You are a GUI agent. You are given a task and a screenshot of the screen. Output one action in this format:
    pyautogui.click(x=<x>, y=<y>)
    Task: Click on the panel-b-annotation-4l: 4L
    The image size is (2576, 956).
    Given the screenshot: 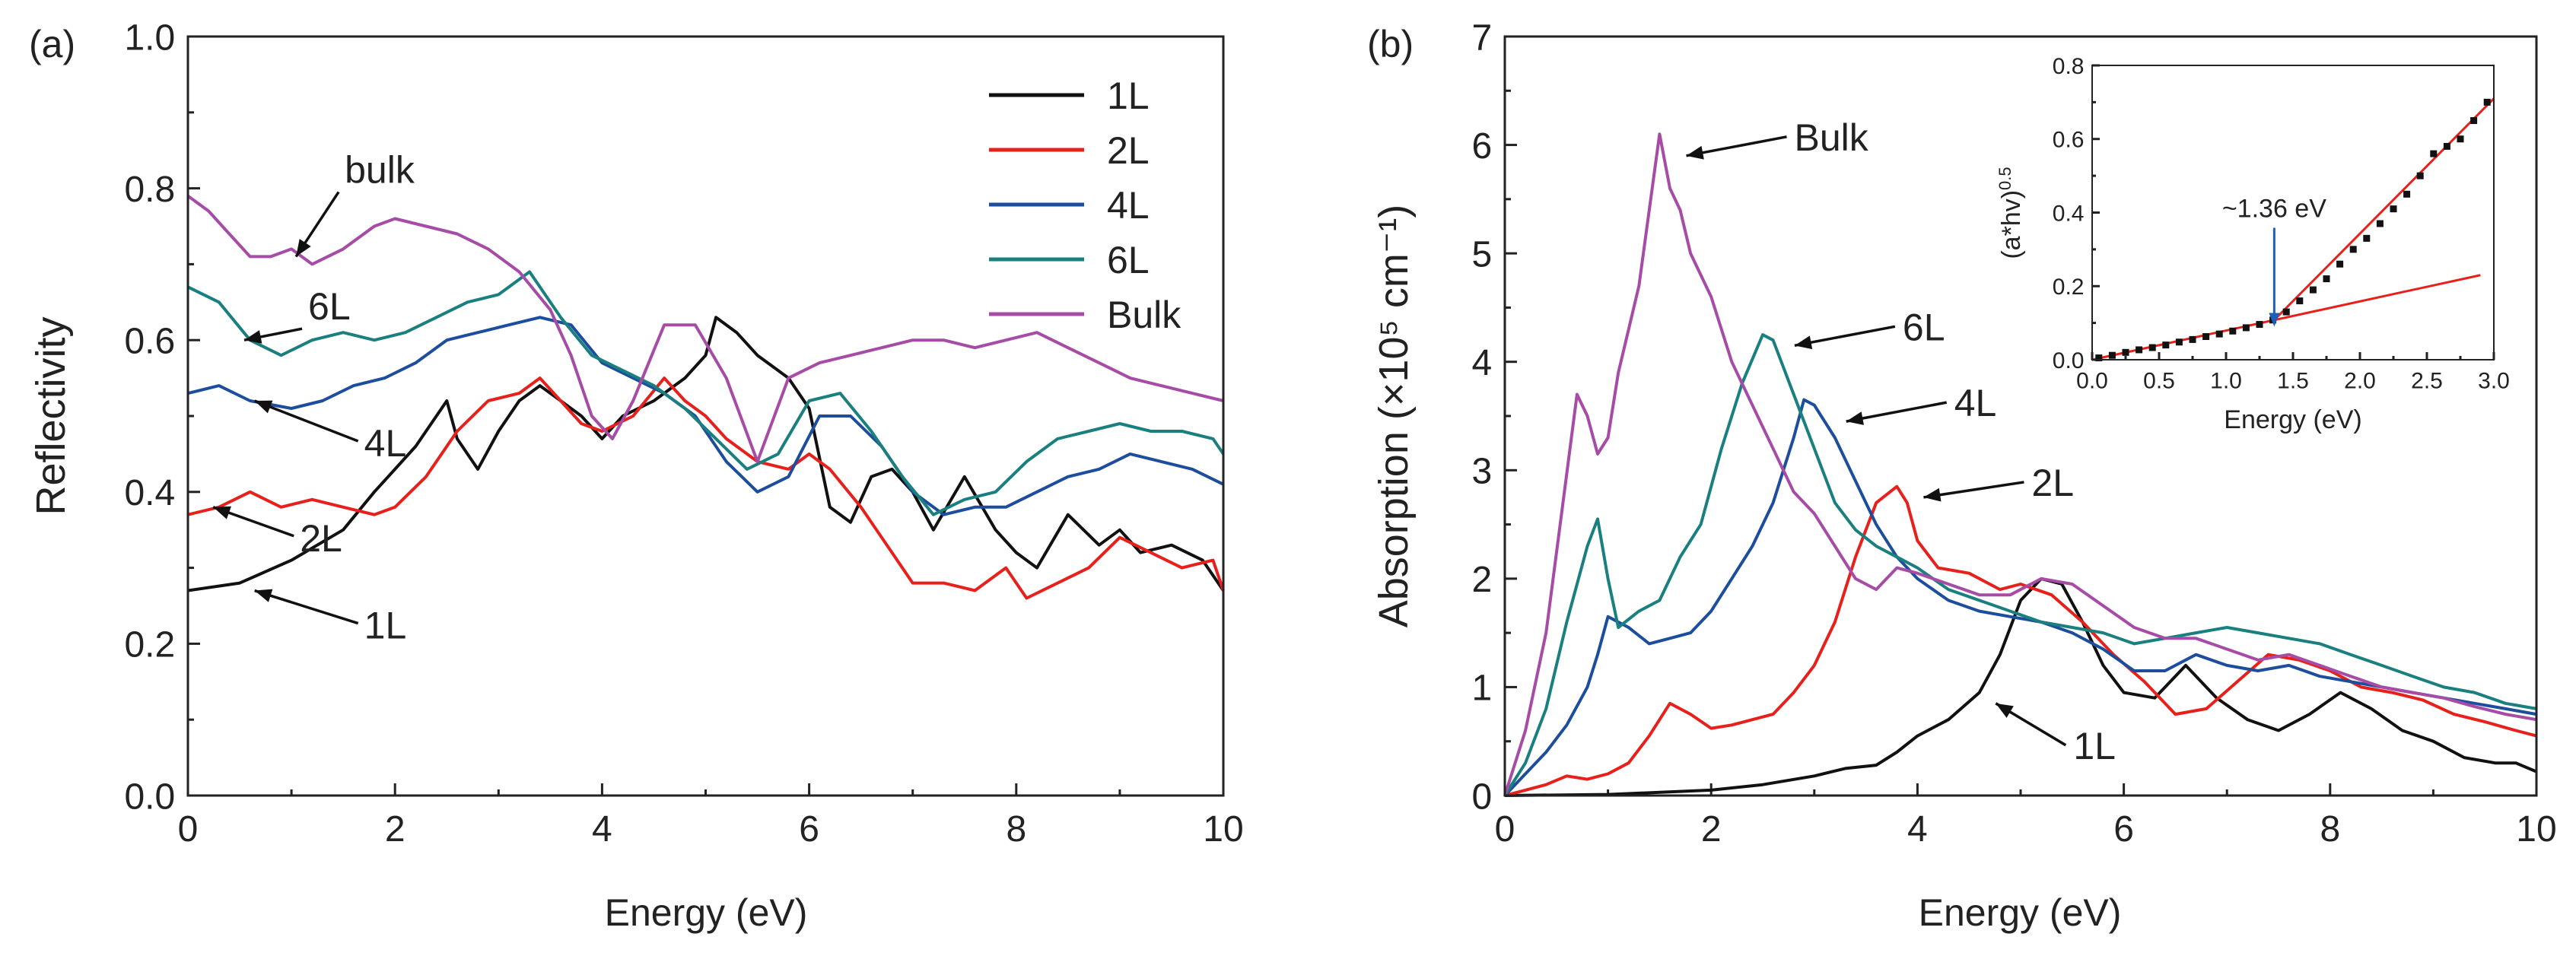 What is the action you would take?
    pyautogui.click(x=1976, y=403)
    